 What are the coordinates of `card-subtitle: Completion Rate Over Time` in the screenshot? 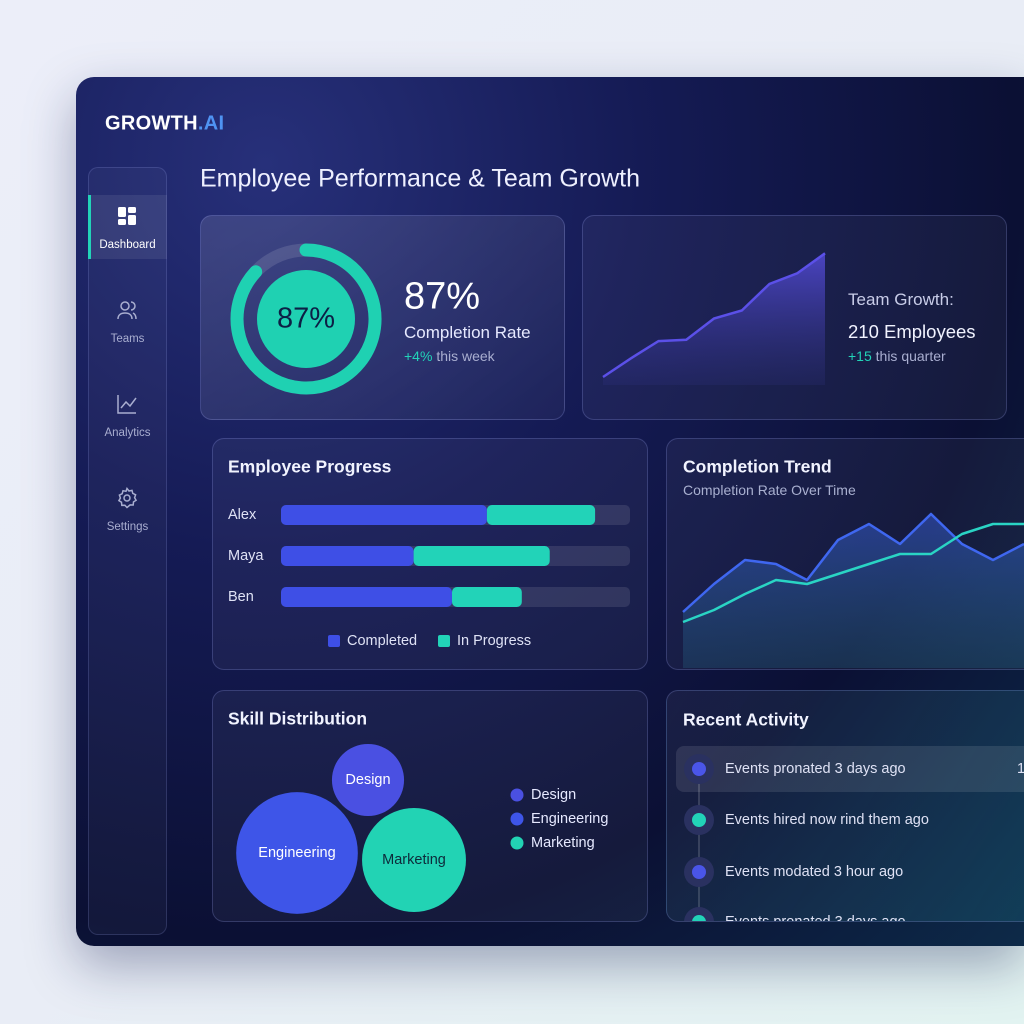 It's located at (769, 490).